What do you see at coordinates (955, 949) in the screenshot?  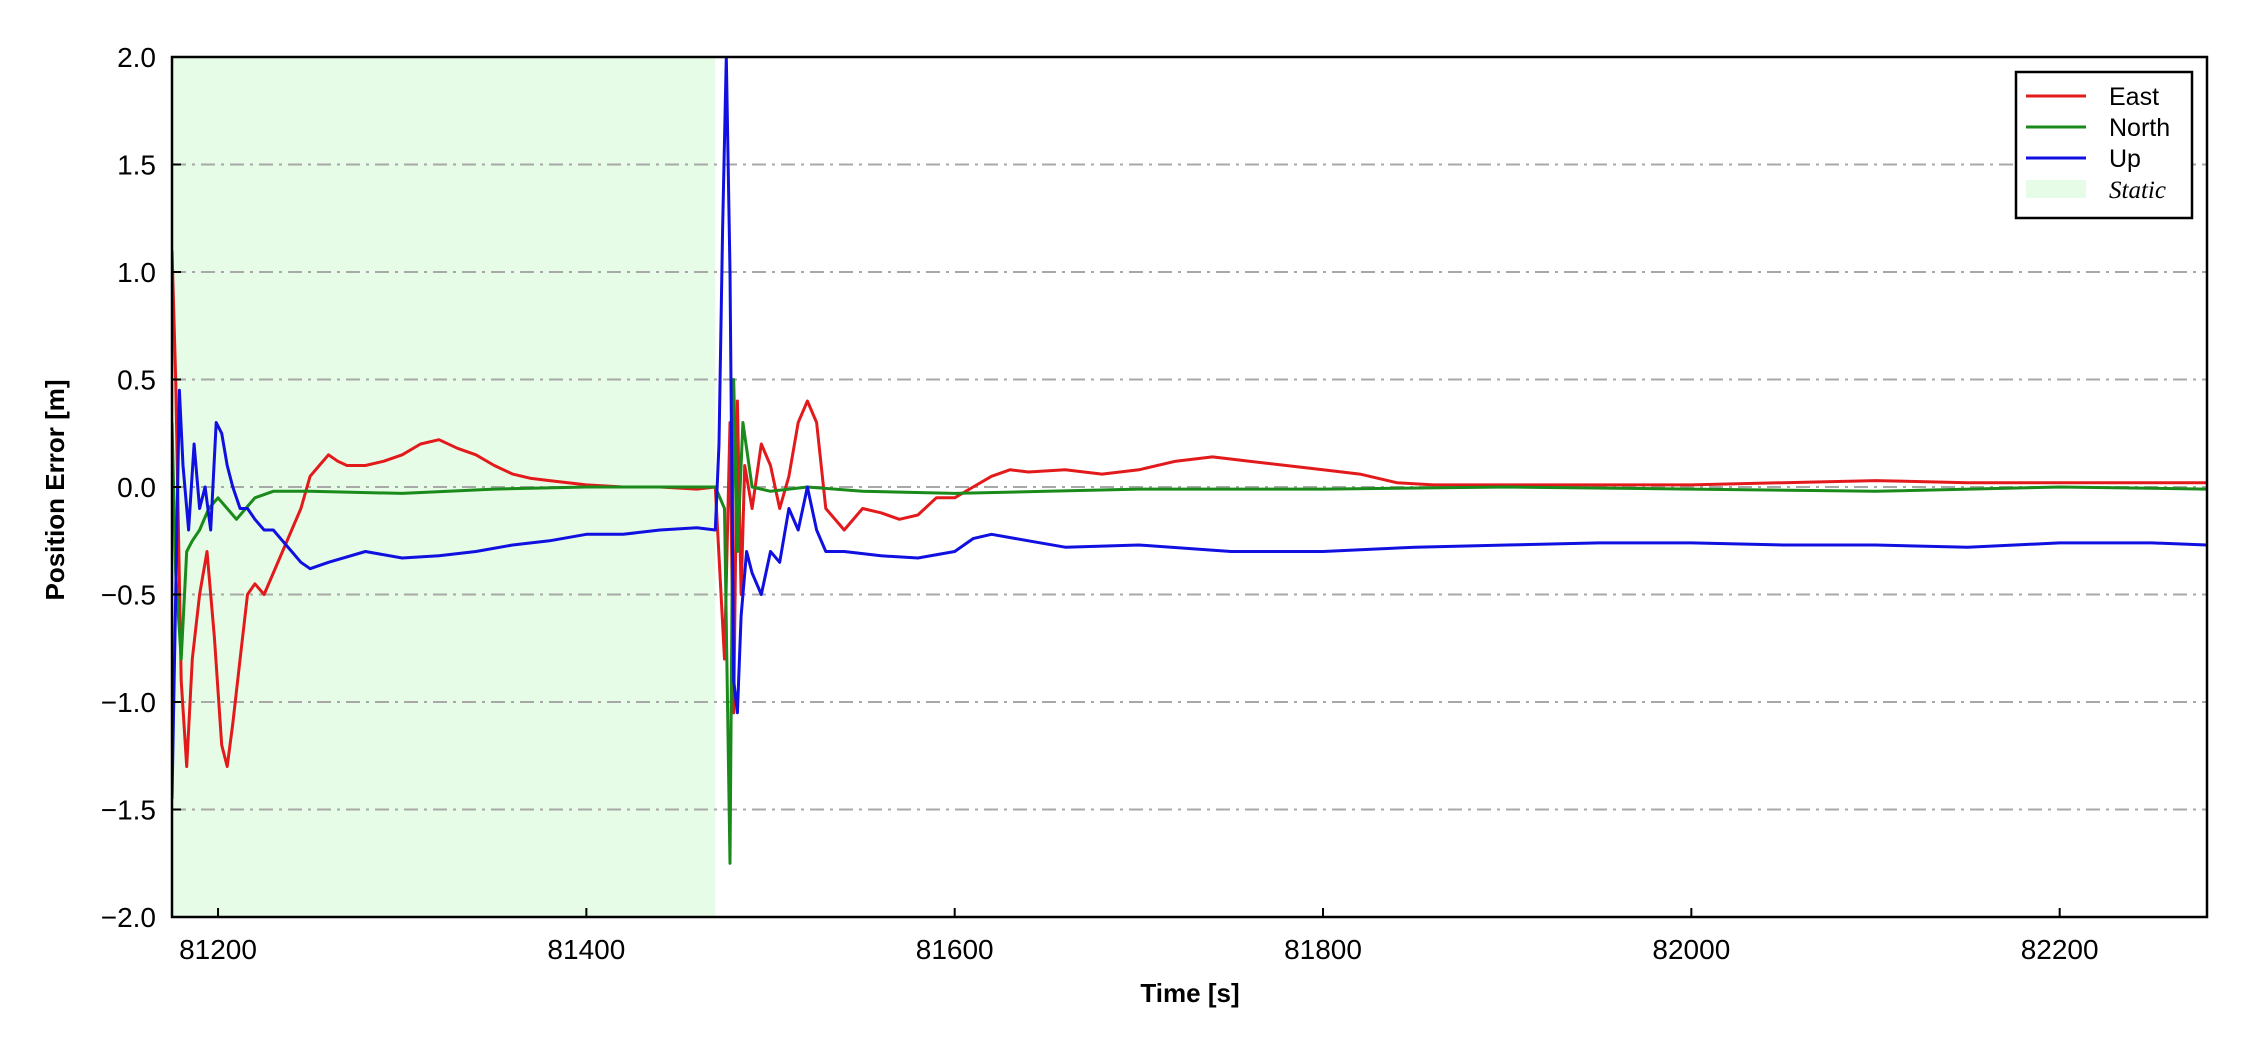 I see `x-tick-label-2: 81600` at bounding box center [955, 949].